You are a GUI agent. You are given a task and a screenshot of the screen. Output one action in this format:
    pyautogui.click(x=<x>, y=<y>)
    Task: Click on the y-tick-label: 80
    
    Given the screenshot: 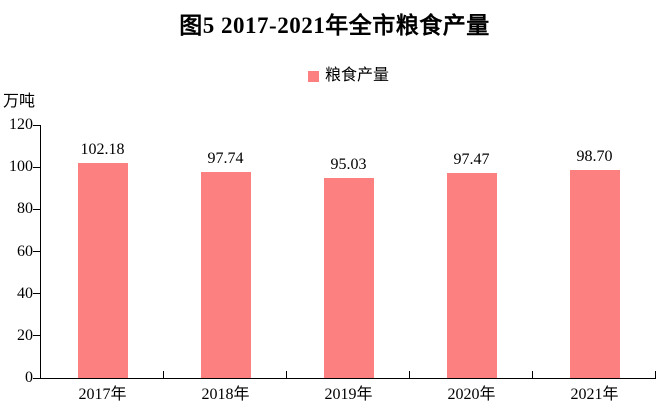 What is the action you would take?
    pyautogui.click(x=25, y=209)
    